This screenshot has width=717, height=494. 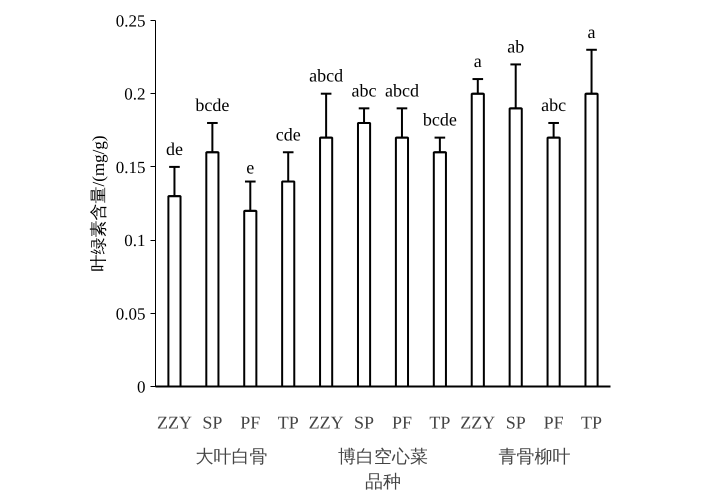 I want to click on x-axis-title: 品种, so click(x=383, y=482).